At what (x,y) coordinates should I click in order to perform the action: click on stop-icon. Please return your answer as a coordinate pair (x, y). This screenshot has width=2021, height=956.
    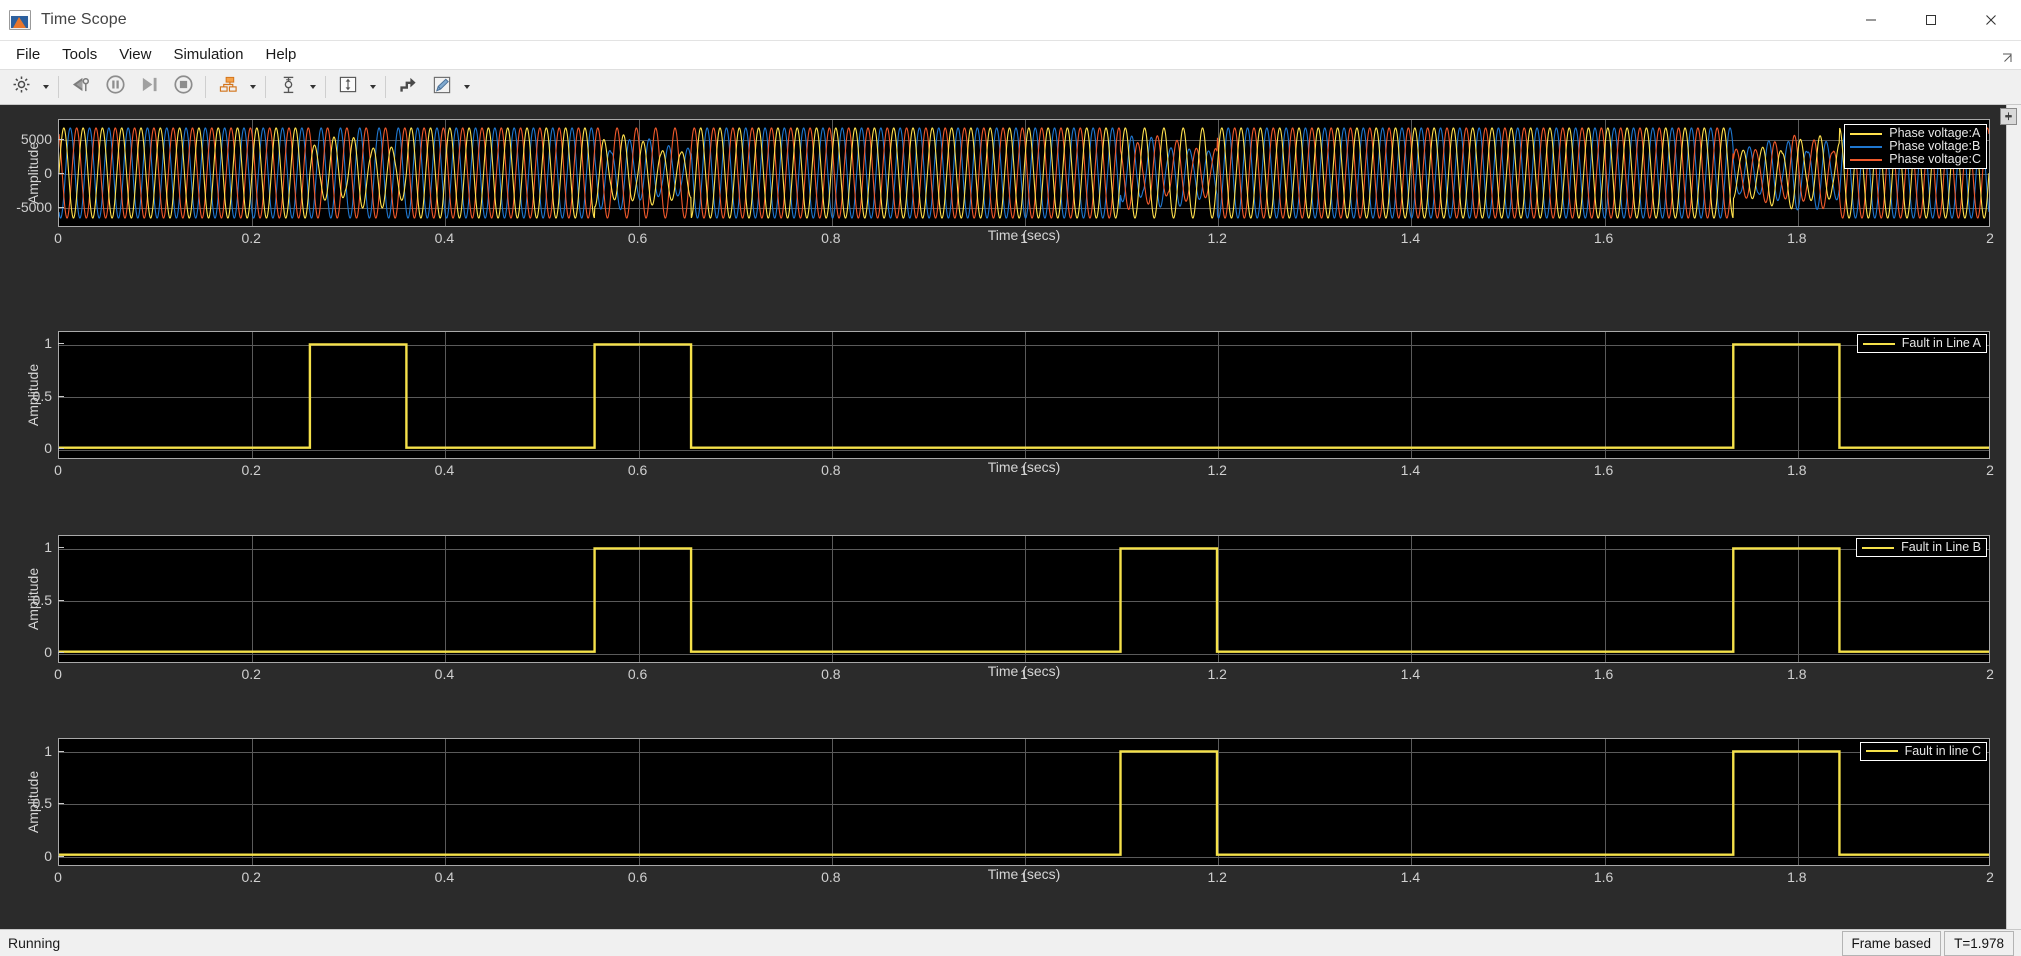
    Looking at the image, I should click on (183, 87).